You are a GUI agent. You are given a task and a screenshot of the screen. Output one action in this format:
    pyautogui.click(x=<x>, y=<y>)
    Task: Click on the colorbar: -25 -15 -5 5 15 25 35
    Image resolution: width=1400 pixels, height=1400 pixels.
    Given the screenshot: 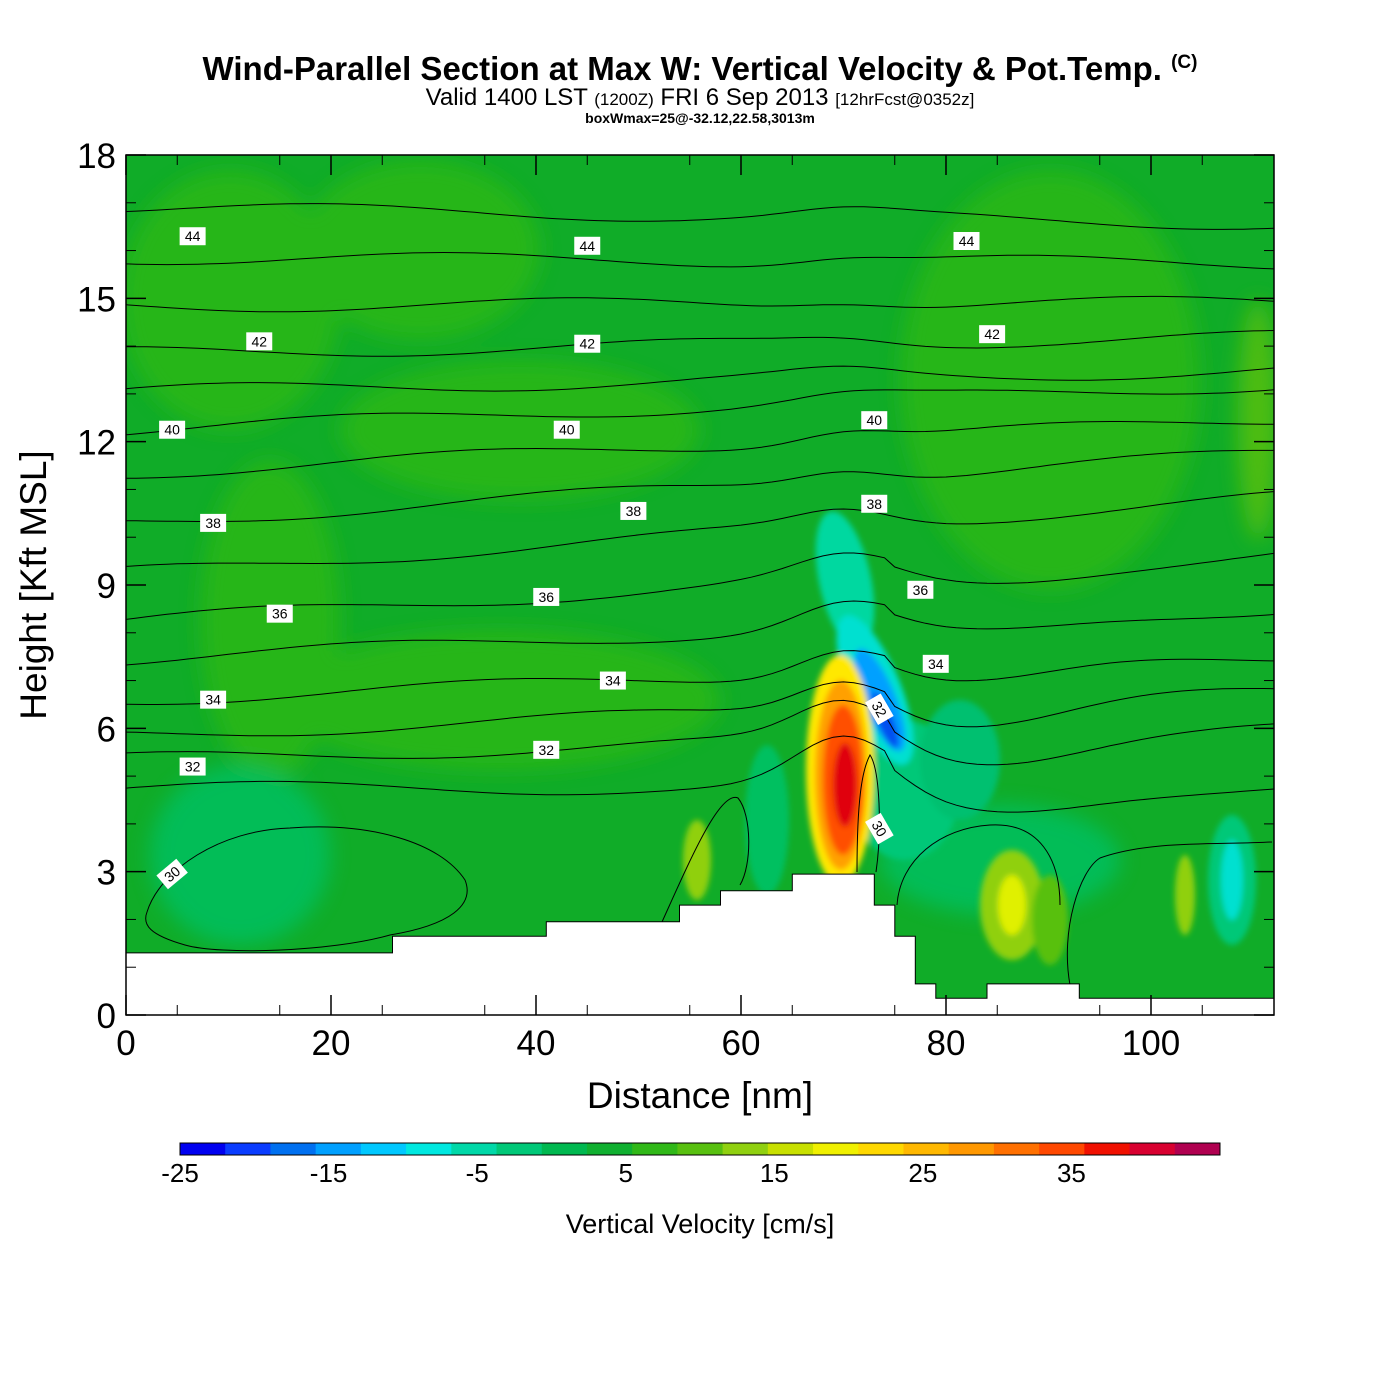 What is the action you would take?
    pyautogui.click(x=691, y=1165)
    